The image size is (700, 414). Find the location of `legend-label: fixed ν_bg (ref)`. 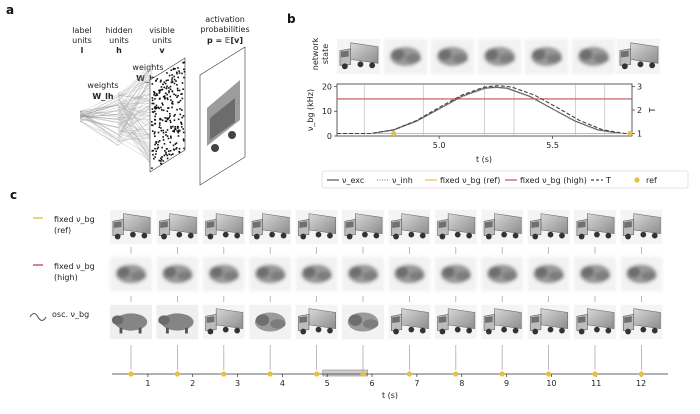

legend-label: fixed ν_bg (ref) is located at coordinates (470, 180).